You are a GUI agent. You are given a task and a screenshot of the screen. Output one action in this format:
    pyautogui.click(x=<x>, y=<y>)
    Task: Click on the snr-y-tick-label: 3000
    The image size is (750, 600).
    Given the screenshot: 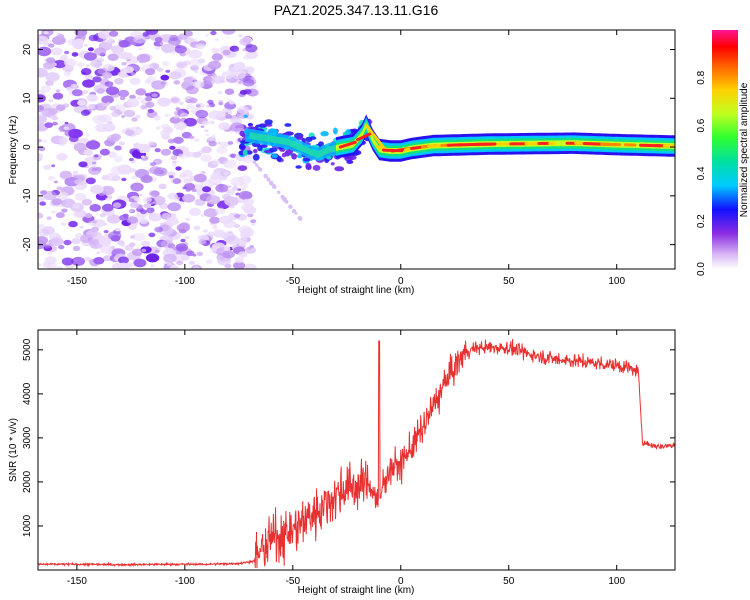 What is the action you would take?
    pyautogui.click(x=27, y=437)
    